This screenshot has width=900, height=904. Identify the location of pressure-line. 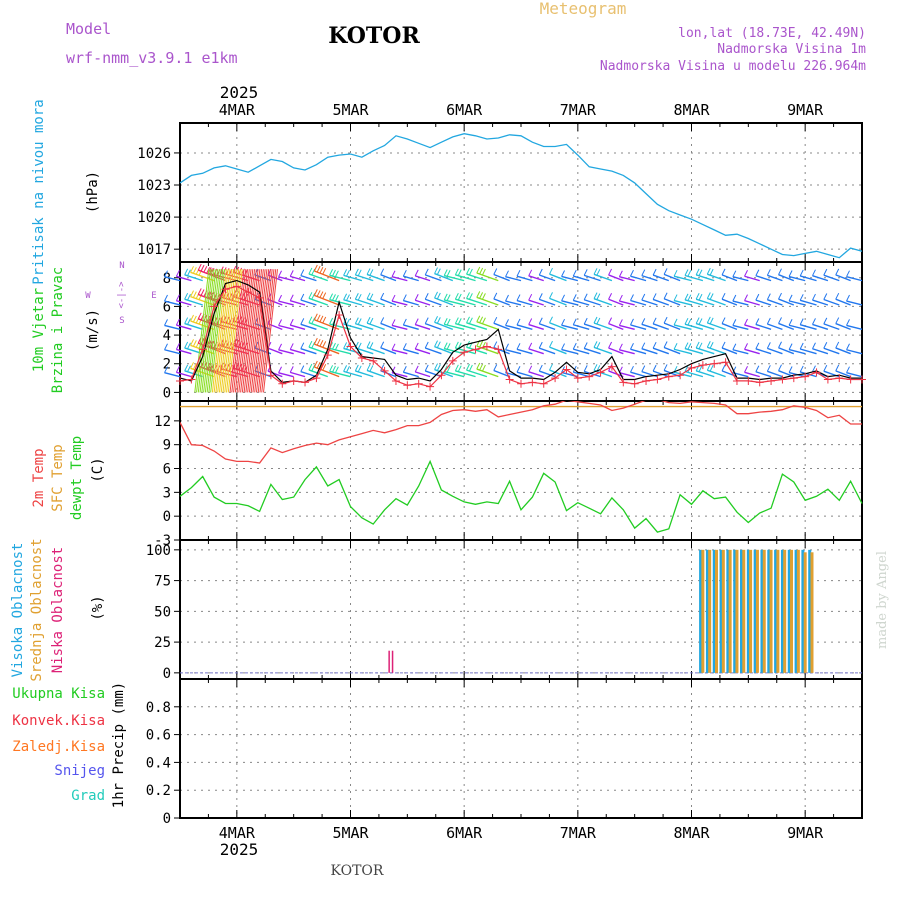
(521, 196).